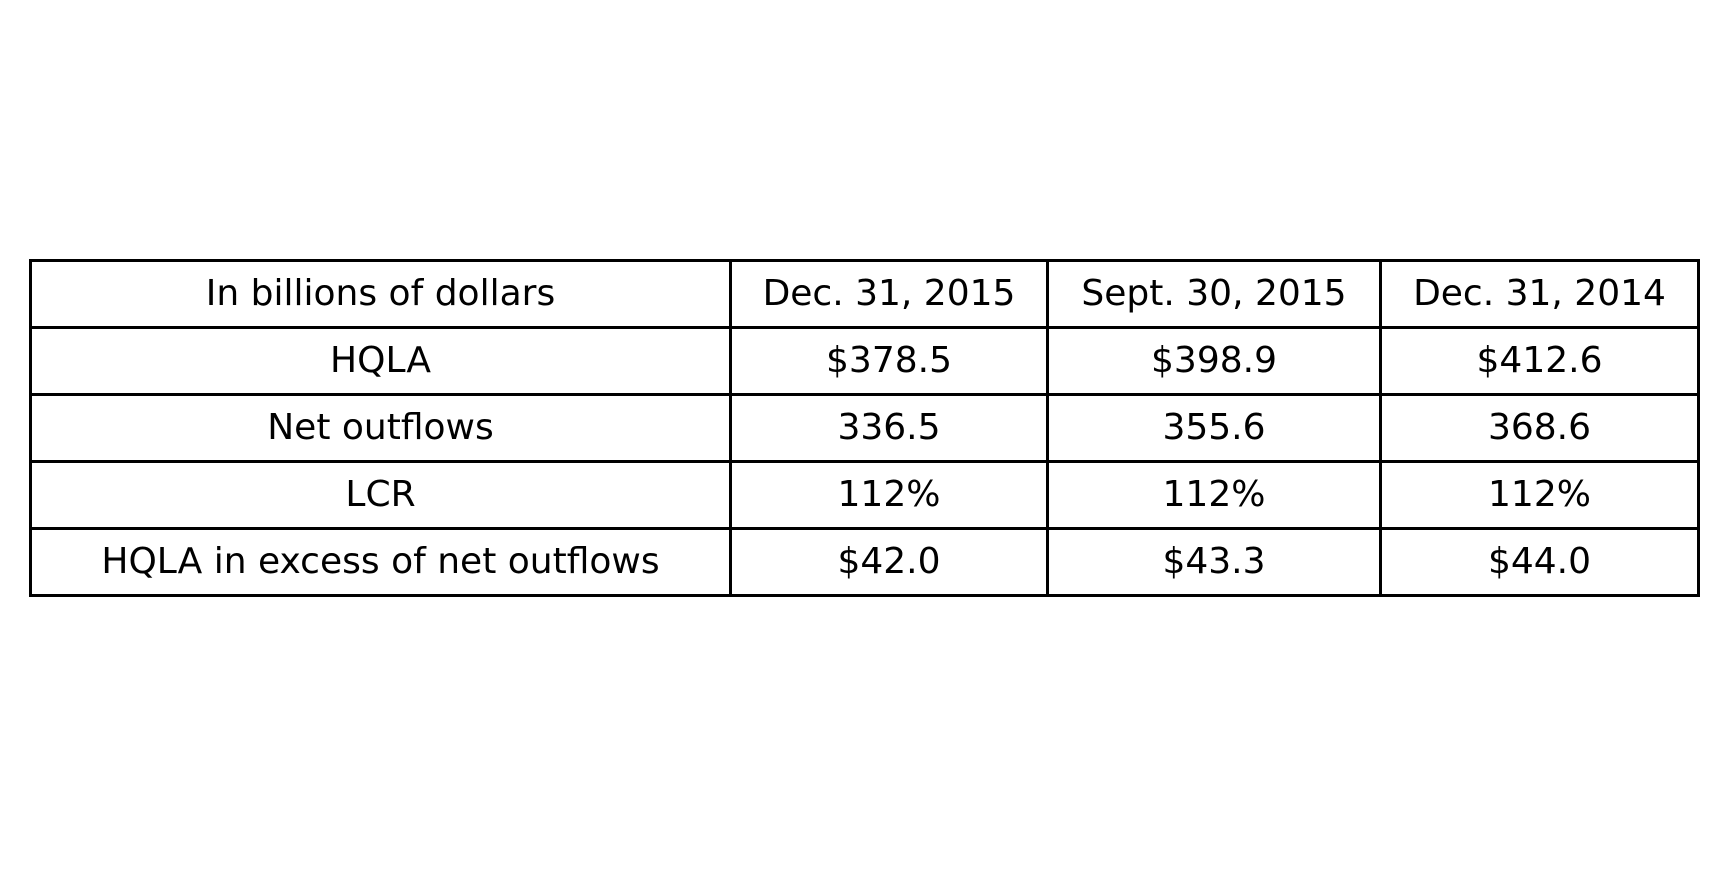 The width and height of the screenshot is (1720, 870). What do you see at coordinates (889, 495) in the screenshot?
I see `cell-lcr-dec-2015: 112%` at bounding box center [889, 495].